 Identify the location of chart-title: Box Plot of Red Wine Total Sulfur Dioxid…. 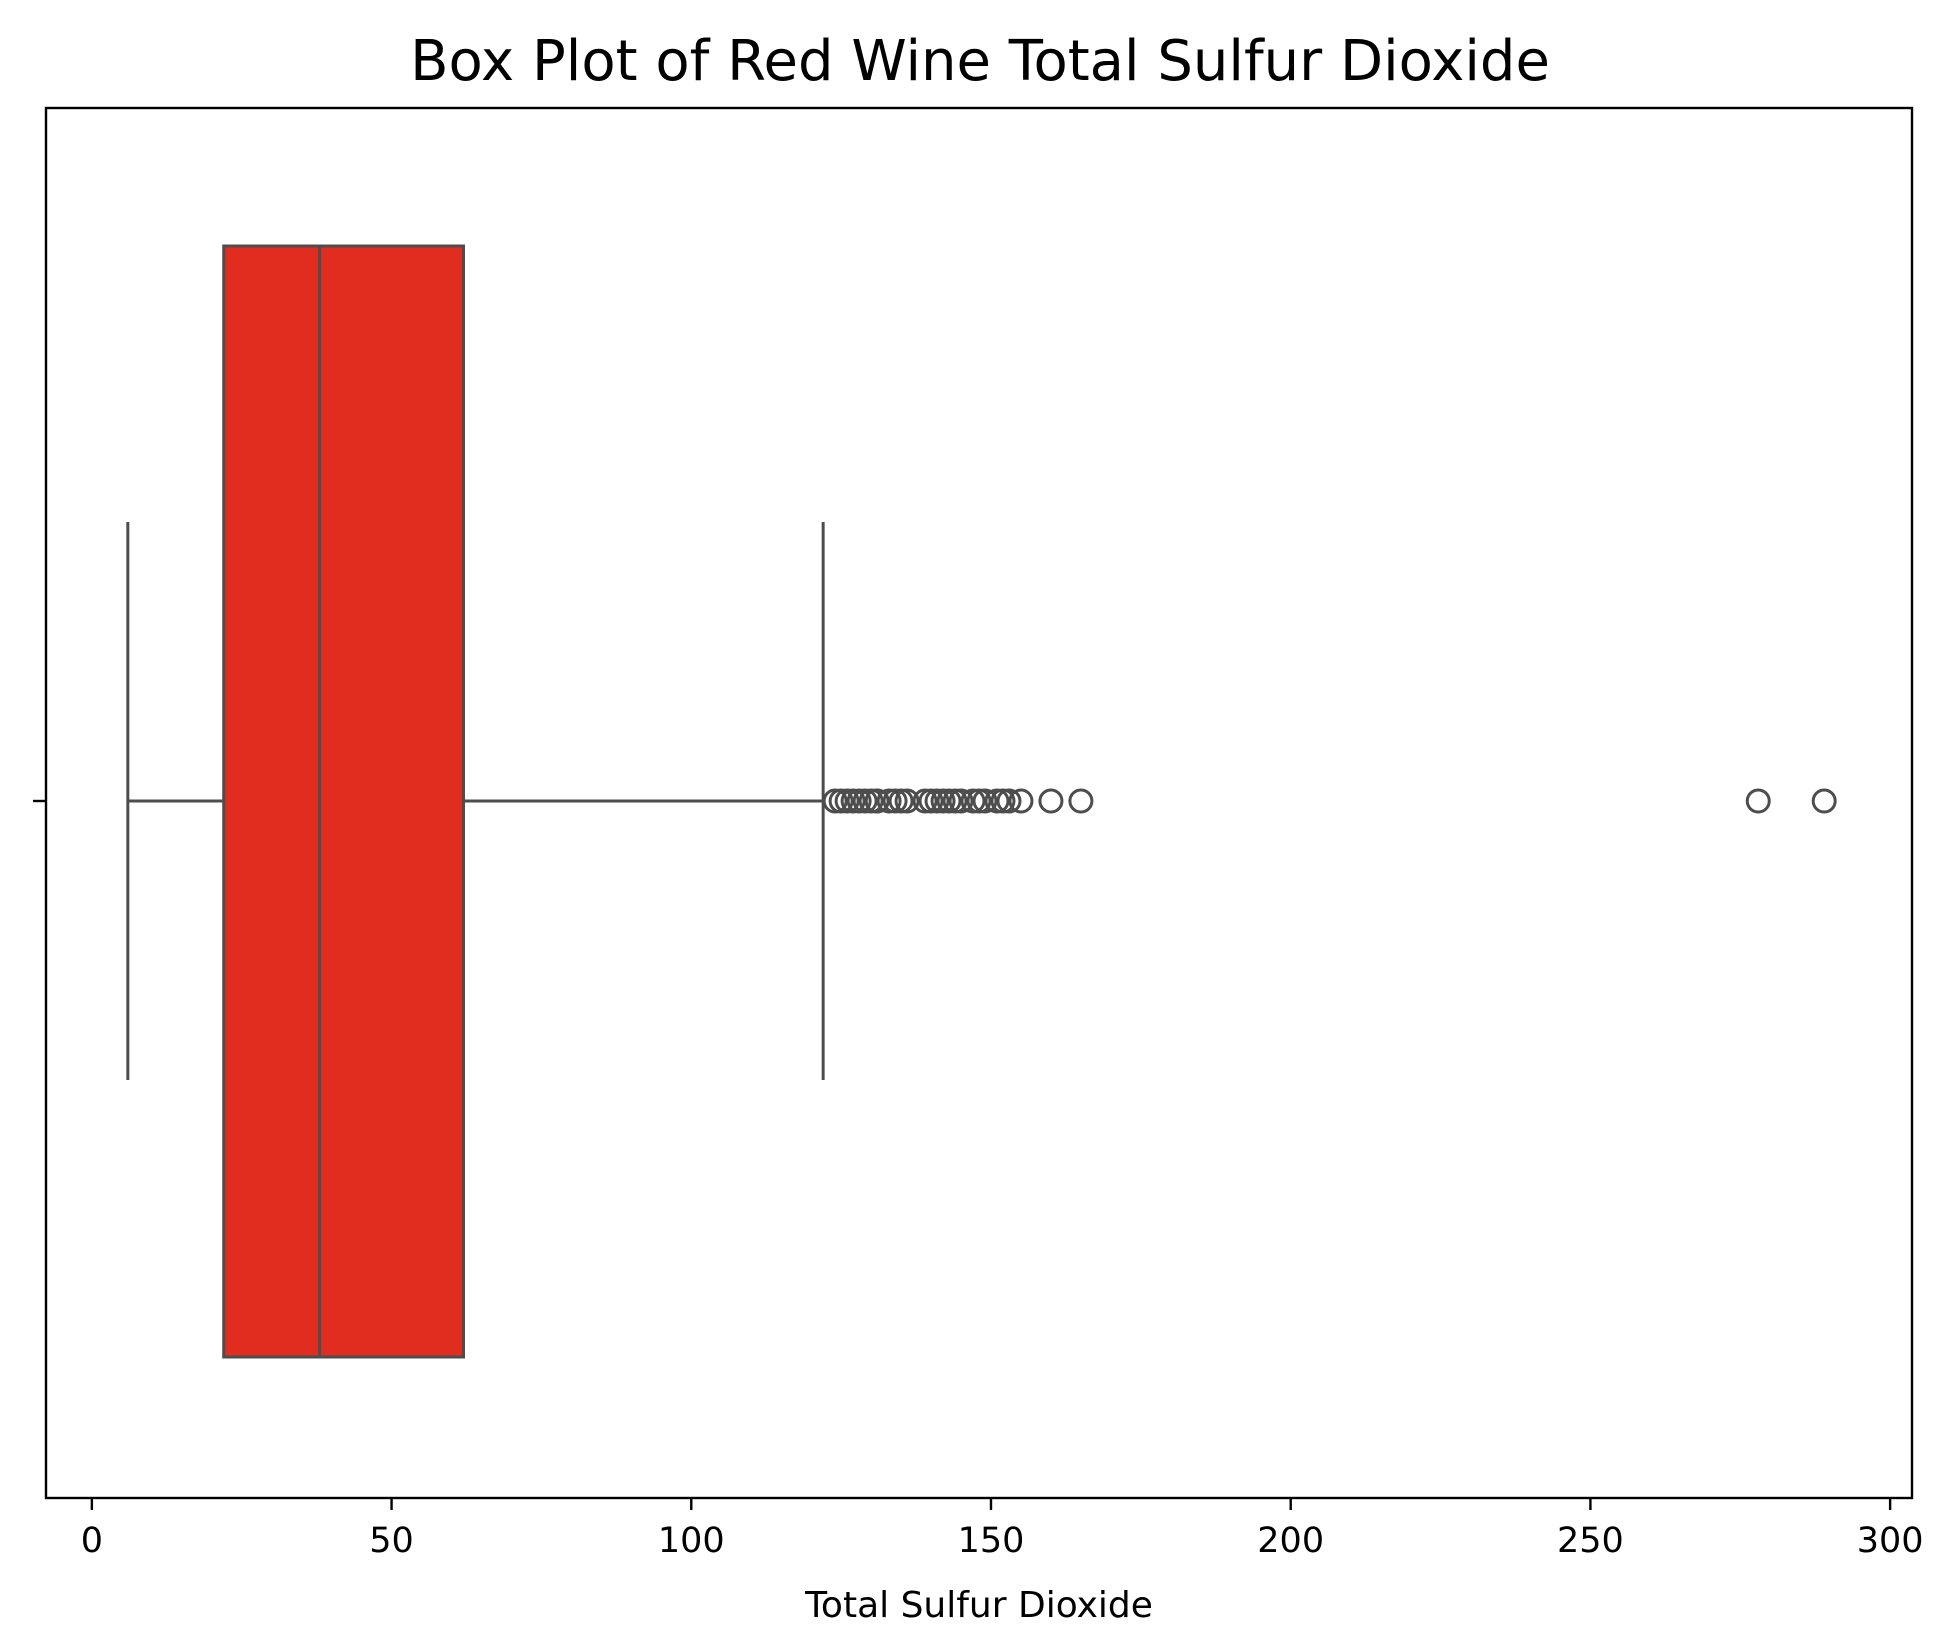
(980, 61).